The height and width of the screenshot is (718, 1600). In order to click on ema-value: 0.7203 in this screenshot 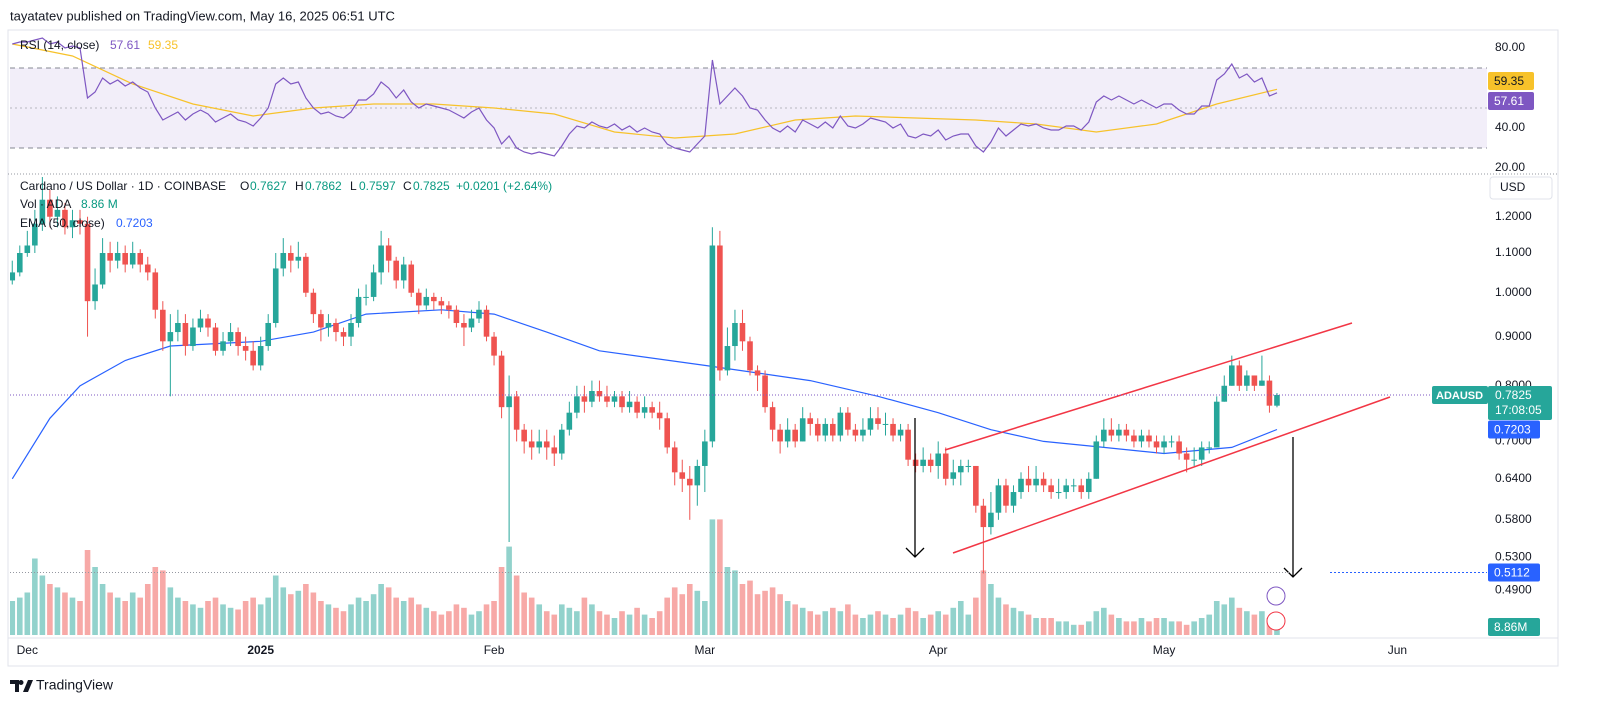, I will do `click(134, 223)`.